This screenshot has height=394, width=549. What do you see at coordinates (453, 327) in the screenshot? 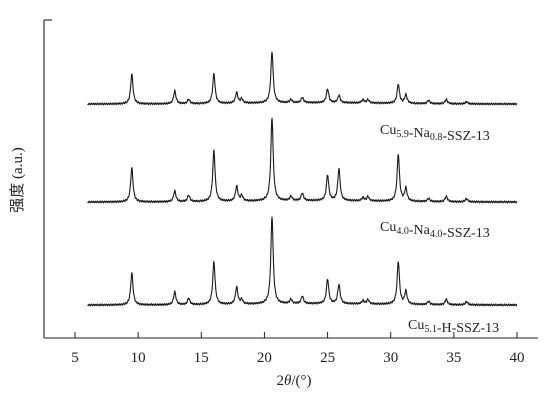
I see `series-label: Cu5.1-H-SSZ-13` at bounding box center [453, 327].